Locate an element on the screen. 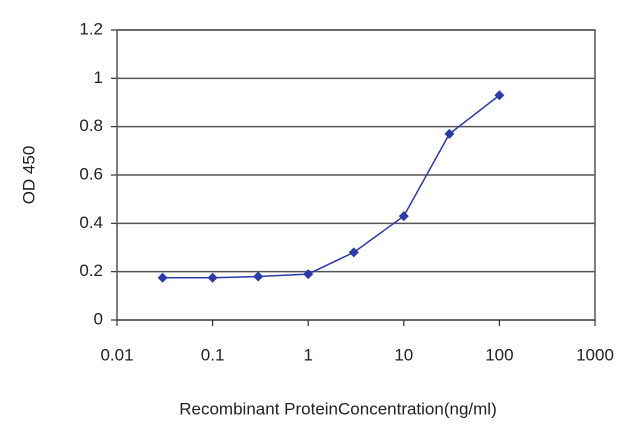 The image size is (640, 427). x-tick-label: 0.01 is located at coordinates (116, 354).